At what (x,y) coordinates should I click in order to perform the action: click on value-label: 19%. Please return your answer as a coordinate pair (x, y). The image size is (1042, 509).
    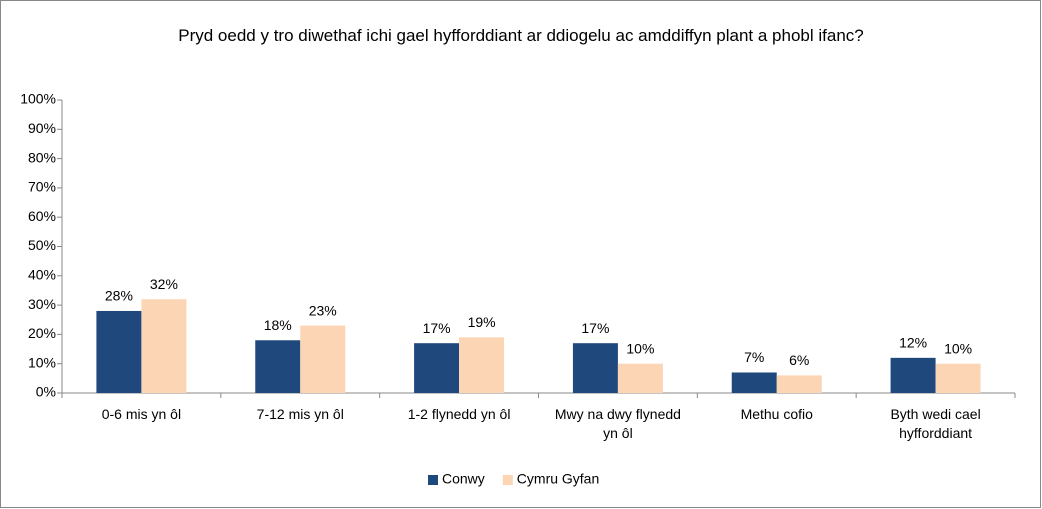
    Looking at the image, I should click on (482, 322).